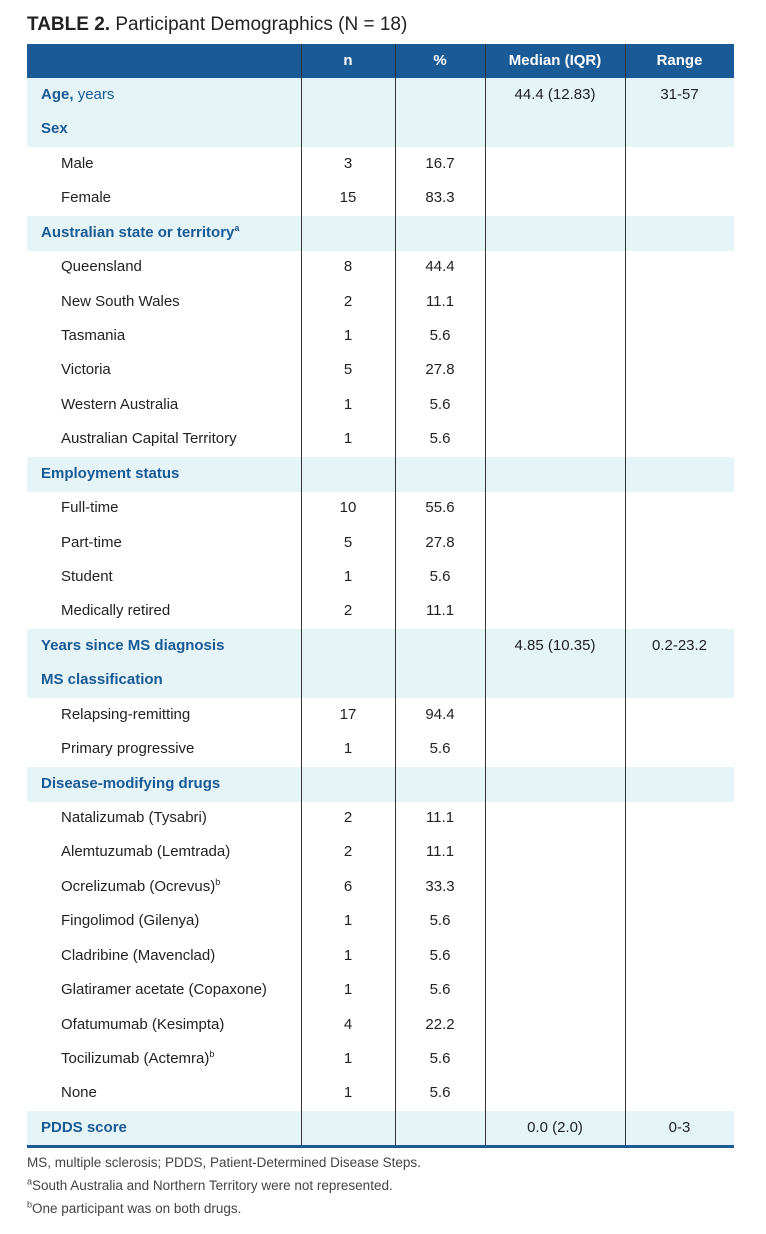 This screenshot has width=766, height=1234. What do you see at coordinates (679, 60) in the screenshot?
I see `header-cell: Range` at bounding box center [679, 60].